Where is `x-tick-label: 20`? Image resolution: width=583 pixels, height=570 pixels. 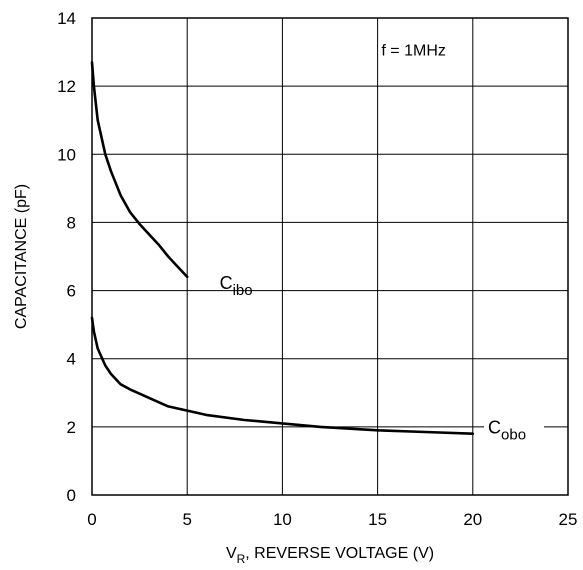
x-tick-label: 20 is located at coordinates (472, 519).